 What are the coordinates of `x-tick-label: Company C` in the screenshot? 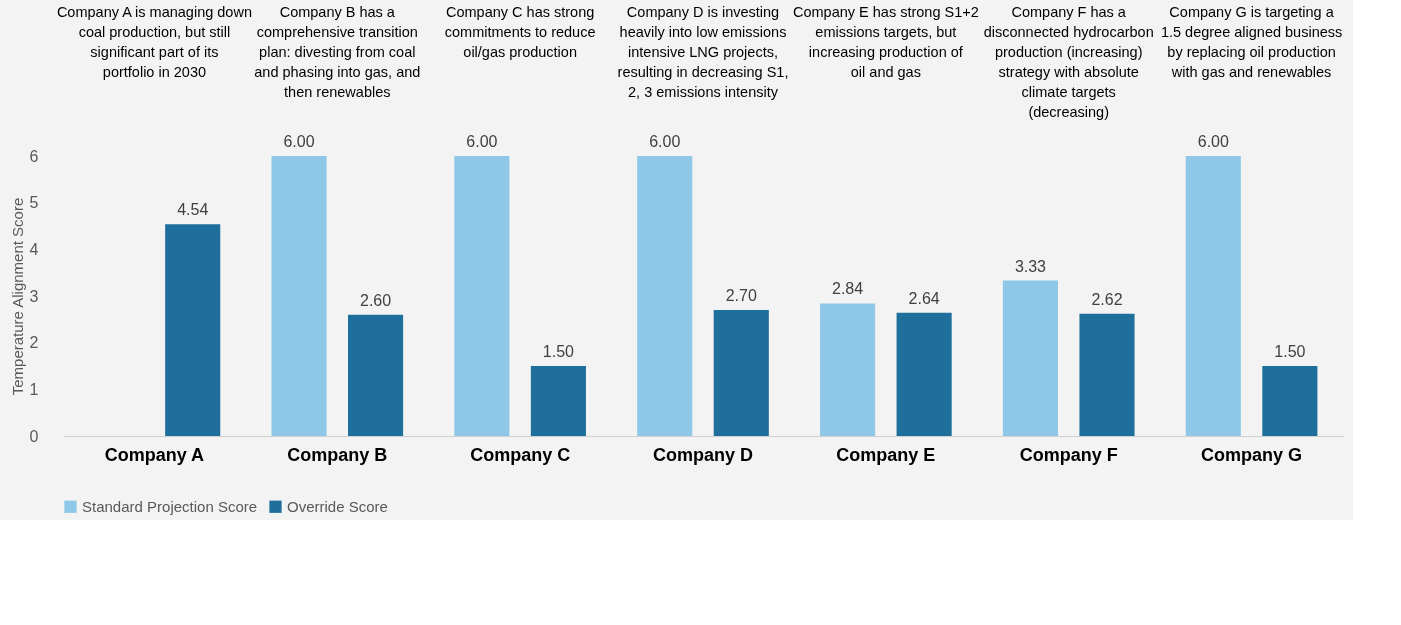 It's located at (520, 454).